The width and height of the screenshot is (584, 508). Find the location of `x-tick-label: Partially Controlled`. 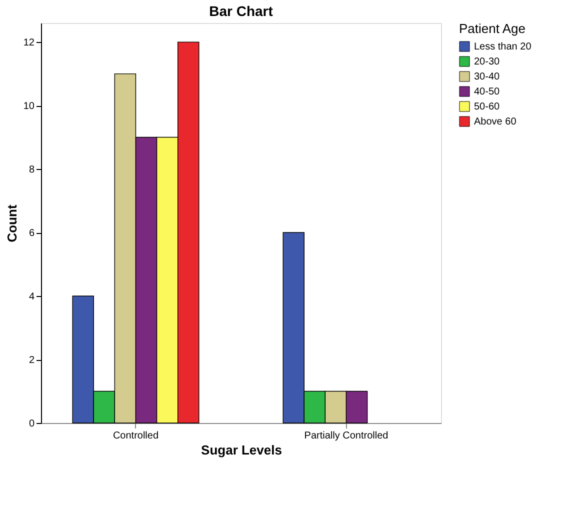

x-tick-label: Partially Controlled is located at coordinates (346, 436).